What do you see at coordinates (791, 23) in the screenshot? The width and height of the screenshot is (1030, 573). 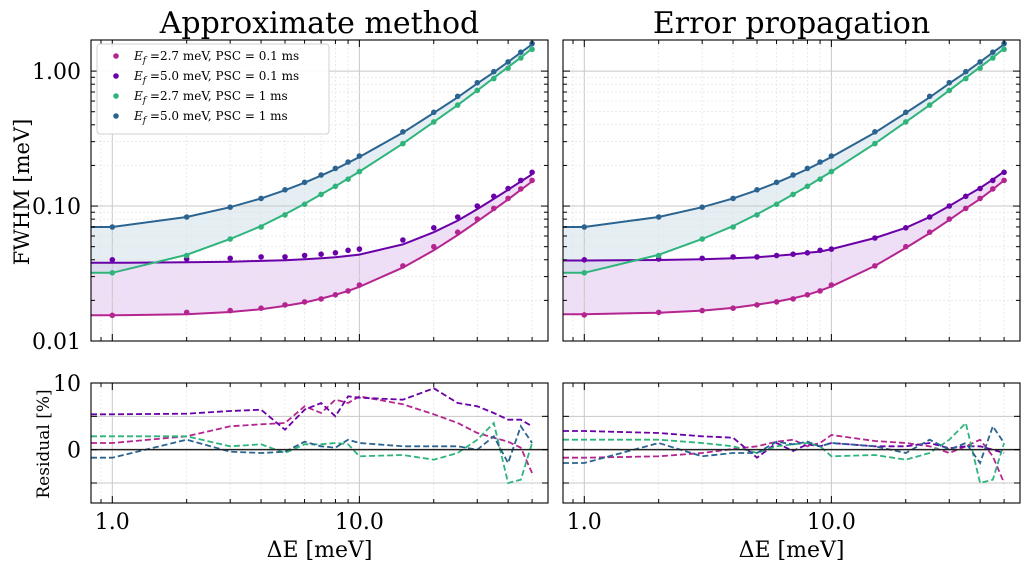 I see `panel-title: Error propagation` at bounding box center [791, 23].